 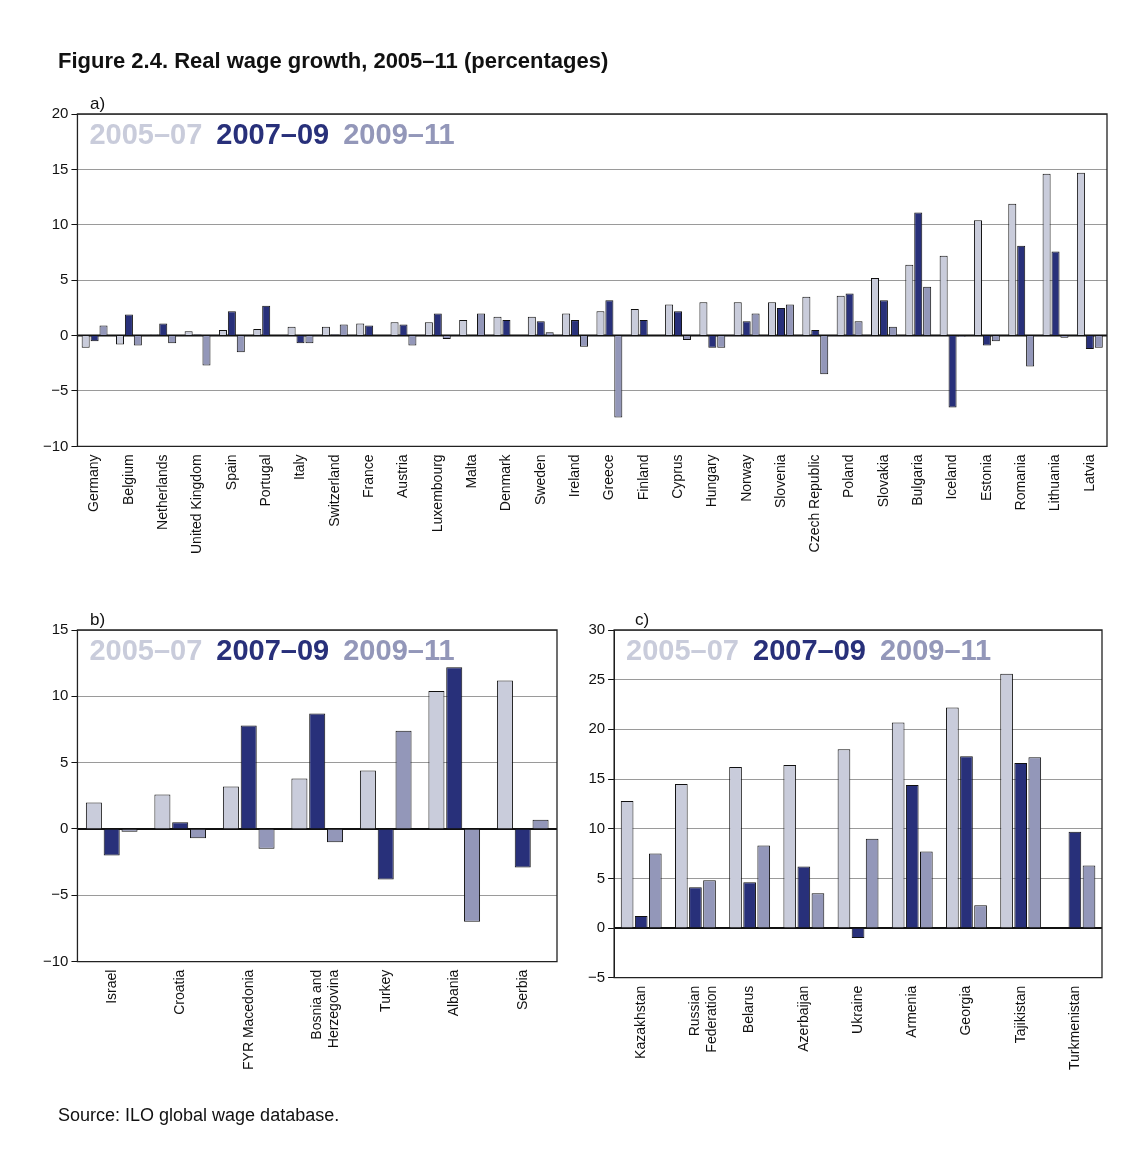 I want to click on x-tick-label: Netherlands, so click(x=162, y=492).